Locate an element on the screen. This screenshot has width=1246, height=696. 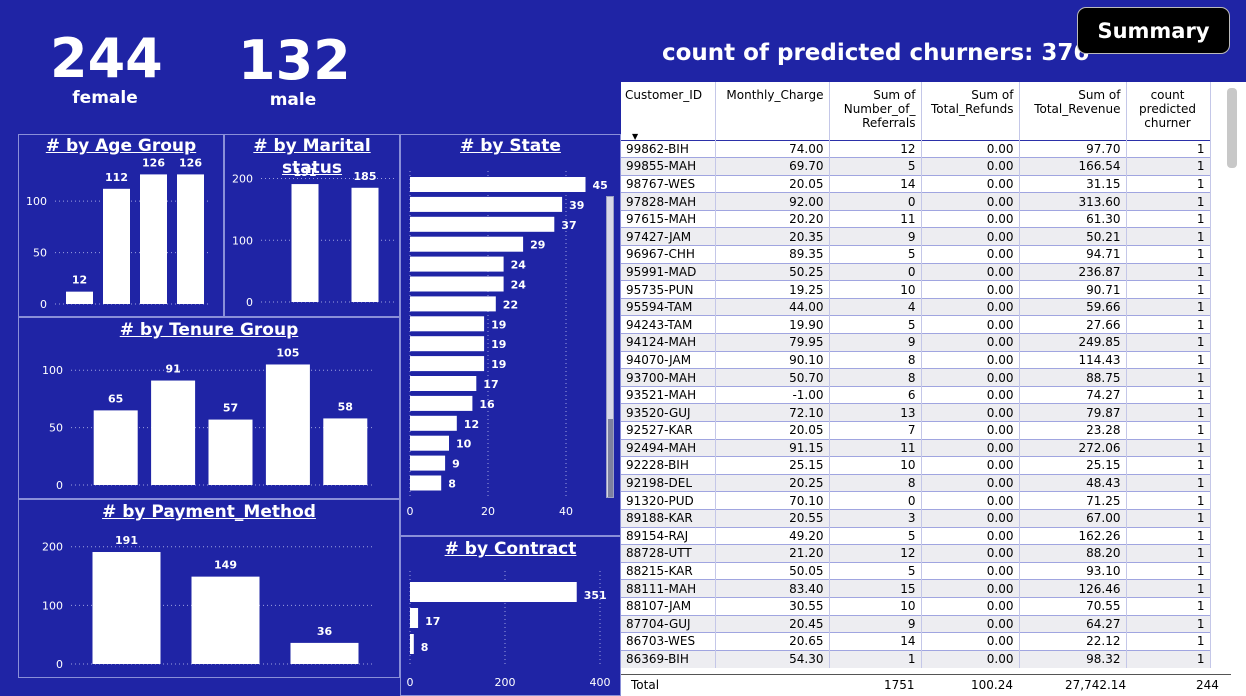
table-cell: 92198-DEL is located at coordinates (668, 482).